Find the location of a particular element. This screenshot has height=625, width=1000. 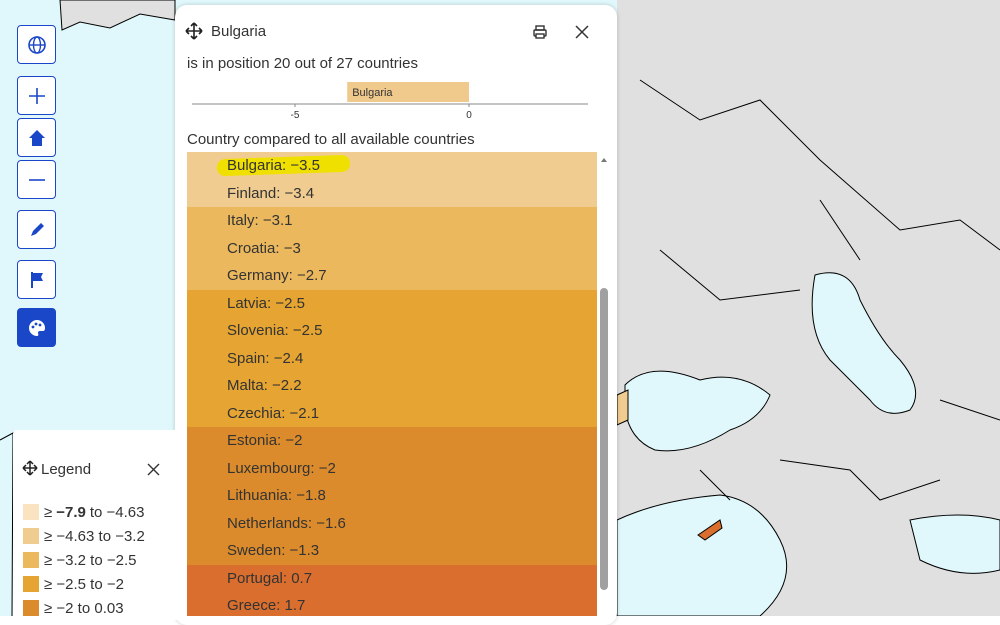

draw-button is located at coordinates (36, 229).